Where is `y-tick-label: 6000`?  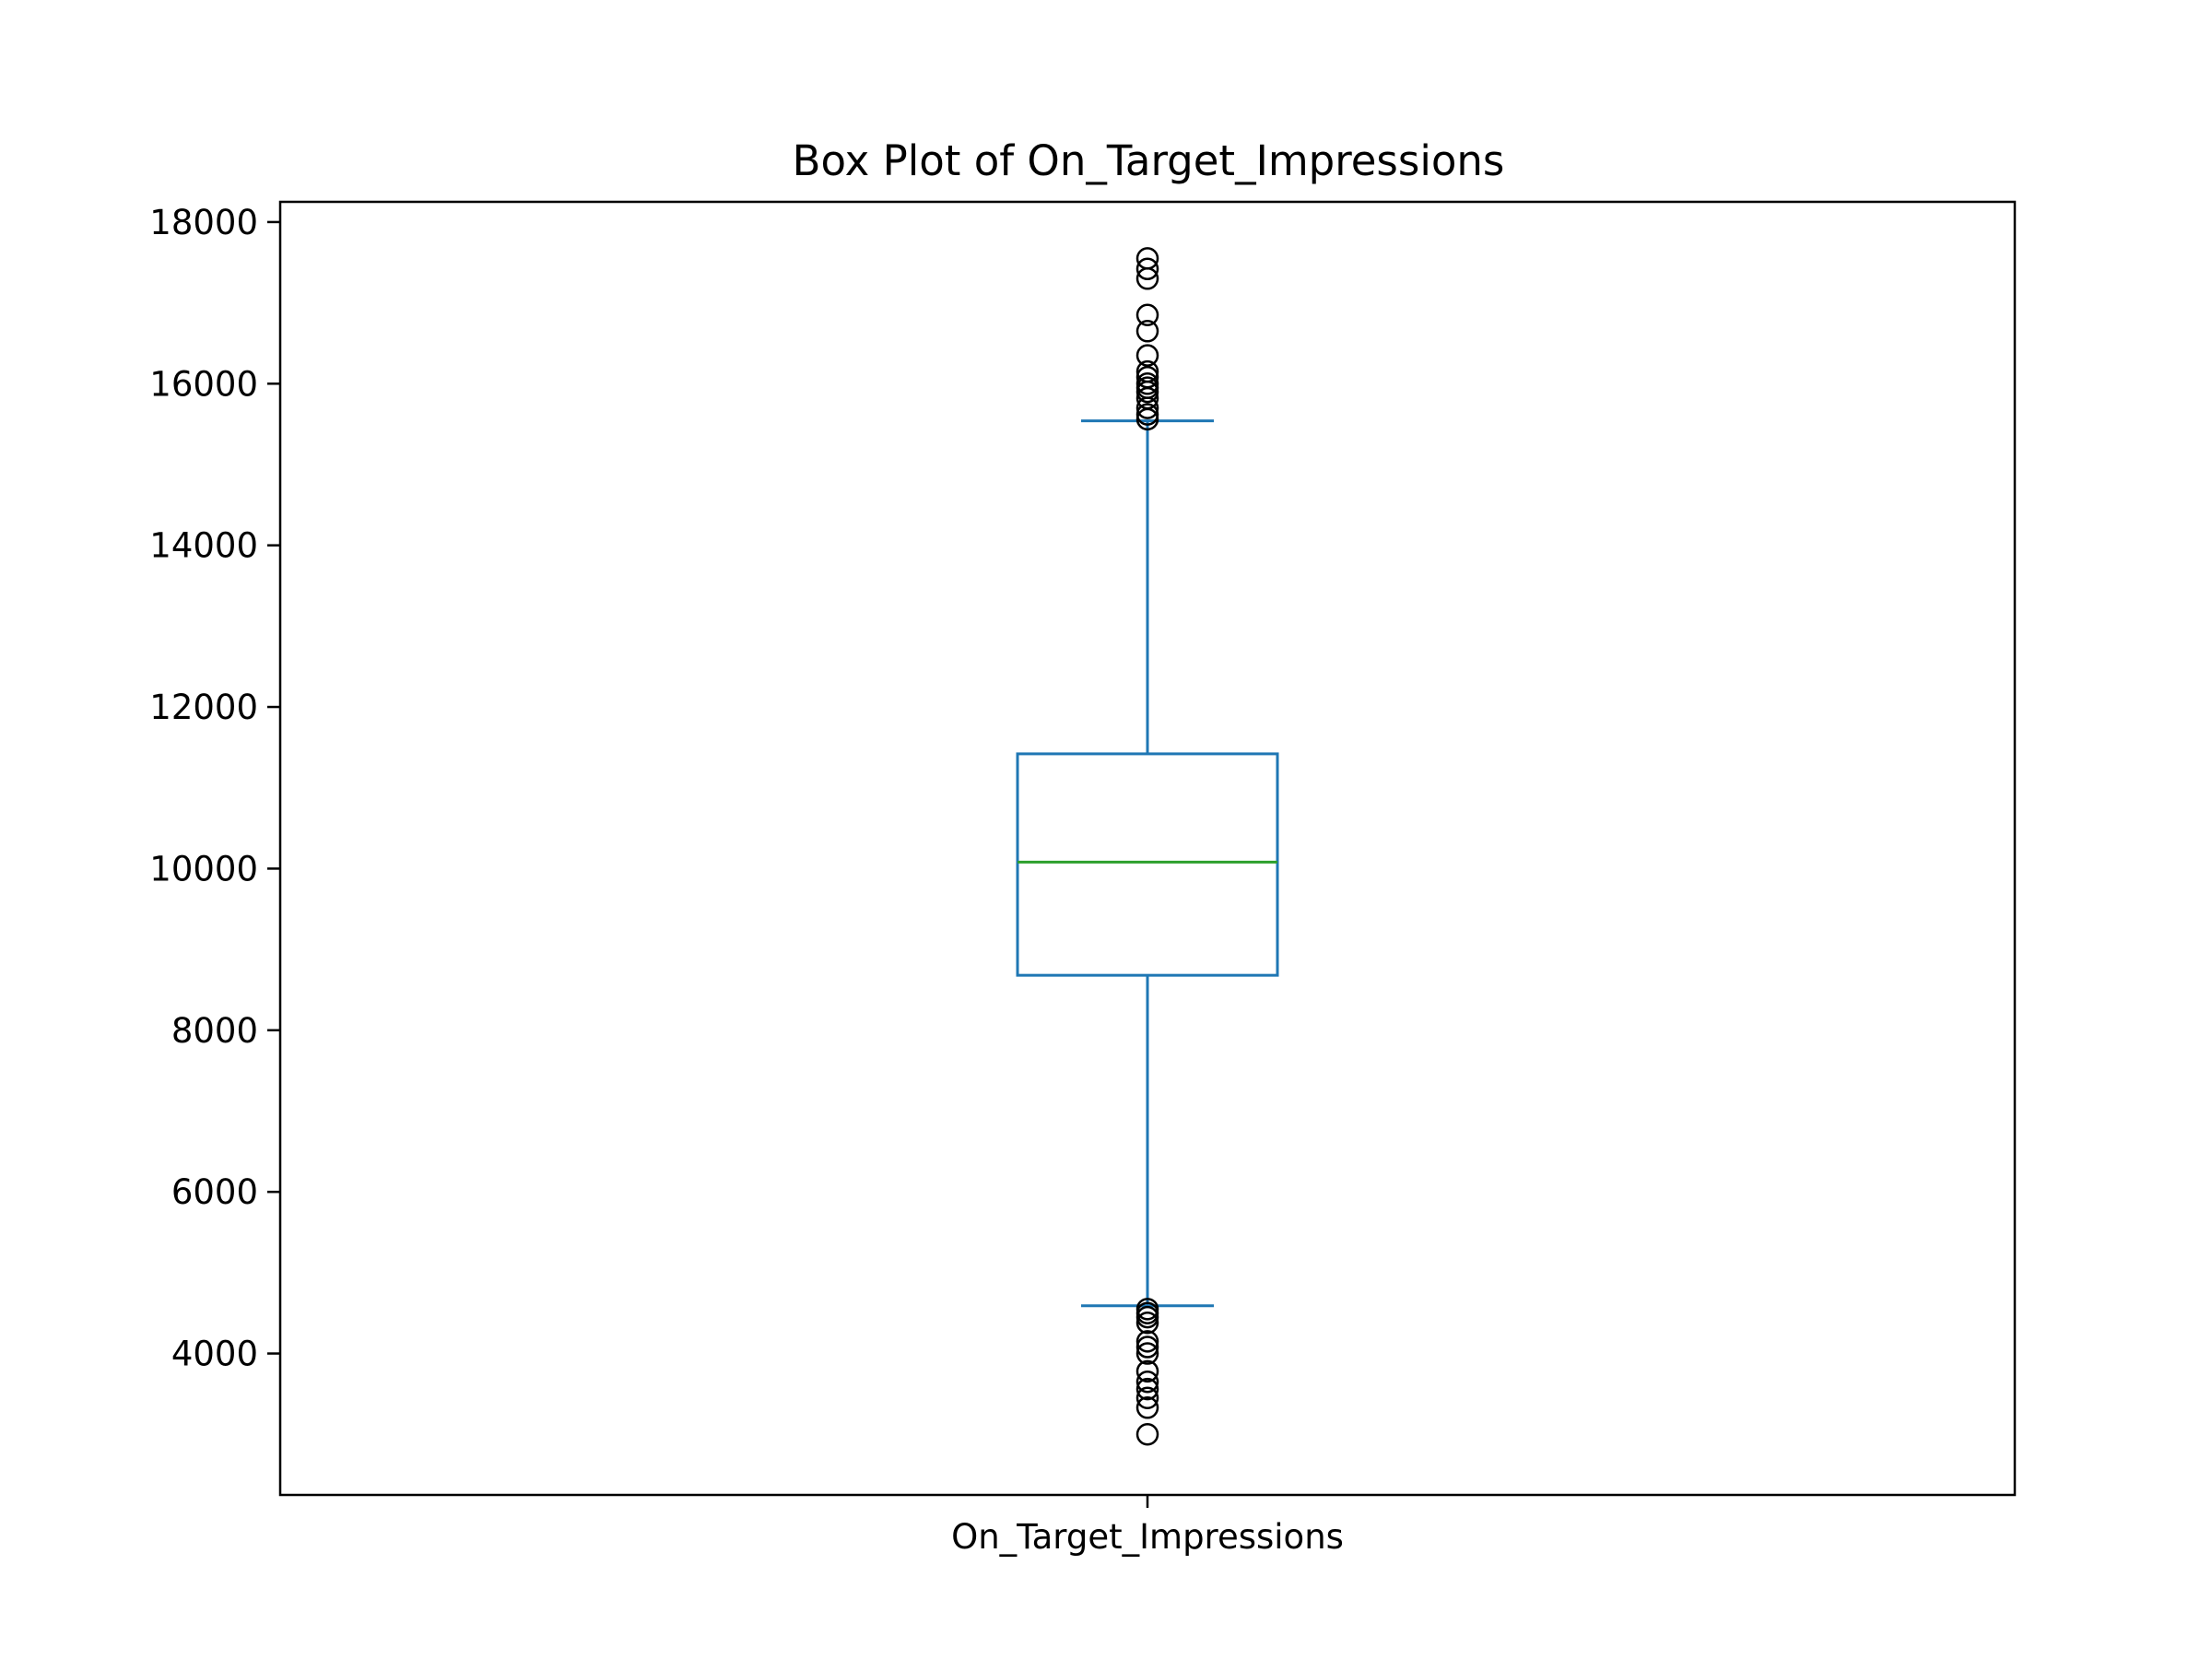 y-tick-label: 6000 is located at coordinates (214, 1192).